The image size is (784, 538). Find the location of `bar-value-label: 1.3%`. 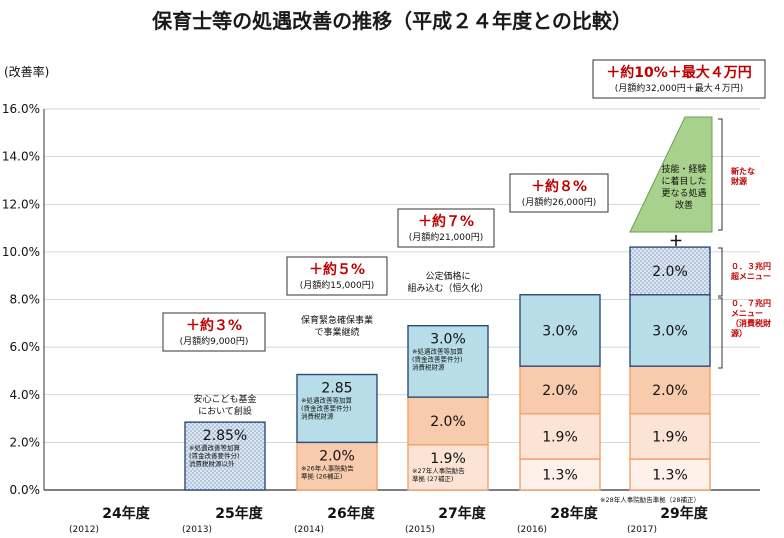

bar-value-label: 1.3% is located at coordinates (670, 476).